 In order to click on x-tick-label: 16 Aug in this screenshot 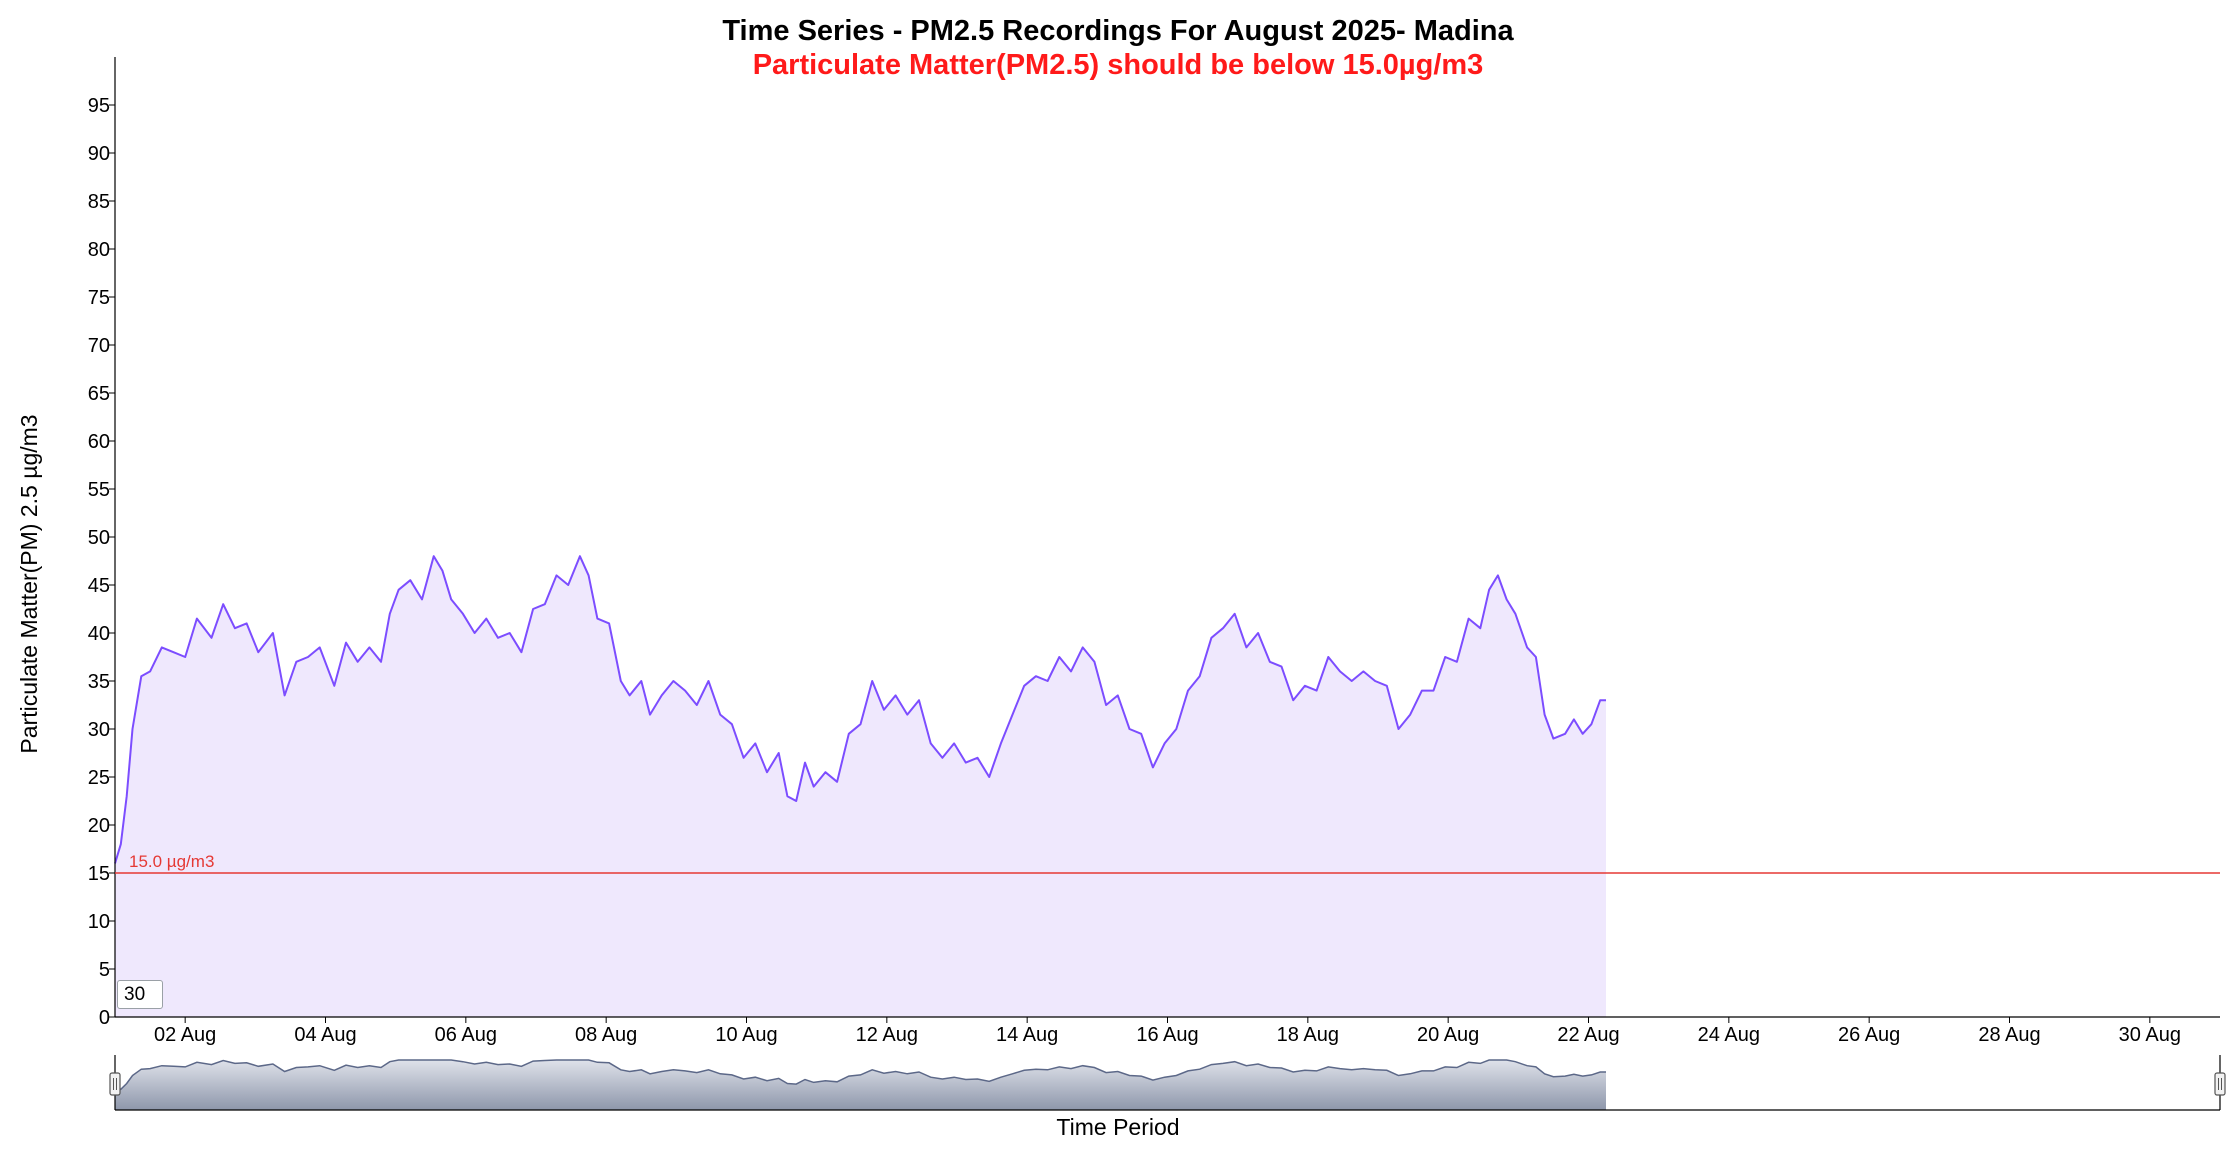, I will do `click(1167, 1035)`.